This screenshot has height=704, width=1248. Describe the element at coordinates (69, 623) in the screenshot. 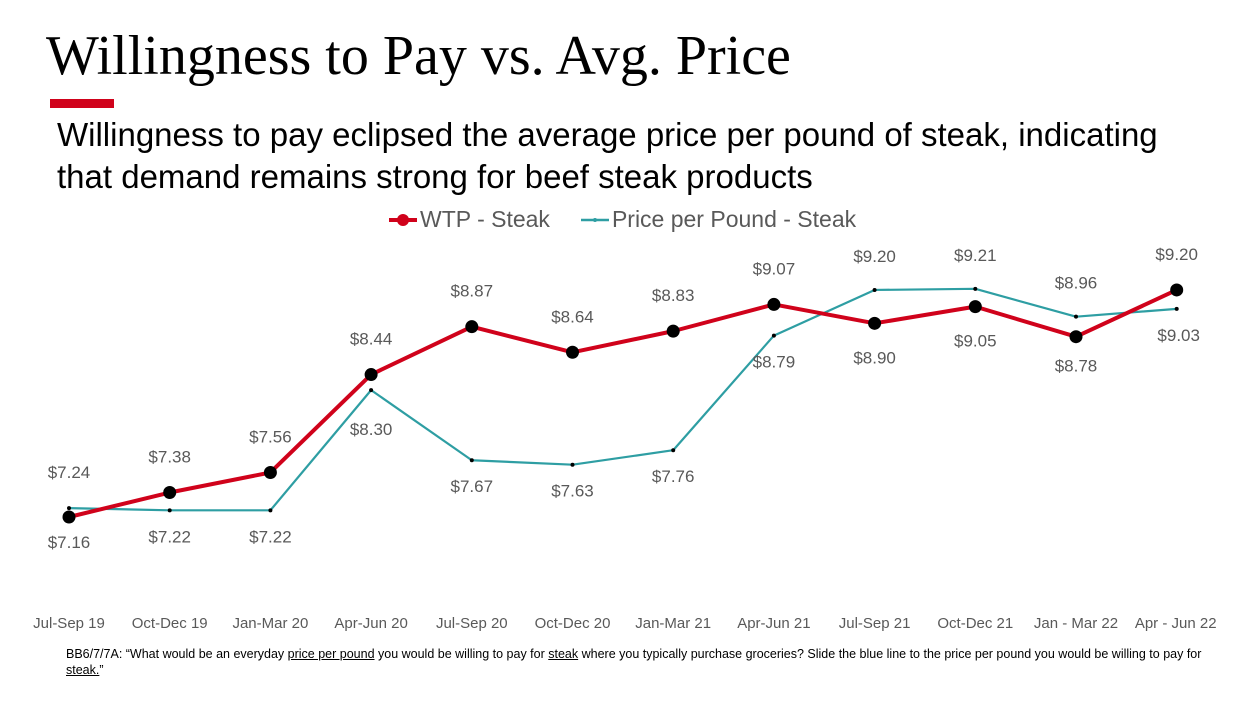

I see `x-tick-label: Jul-Sep 19` at that location.